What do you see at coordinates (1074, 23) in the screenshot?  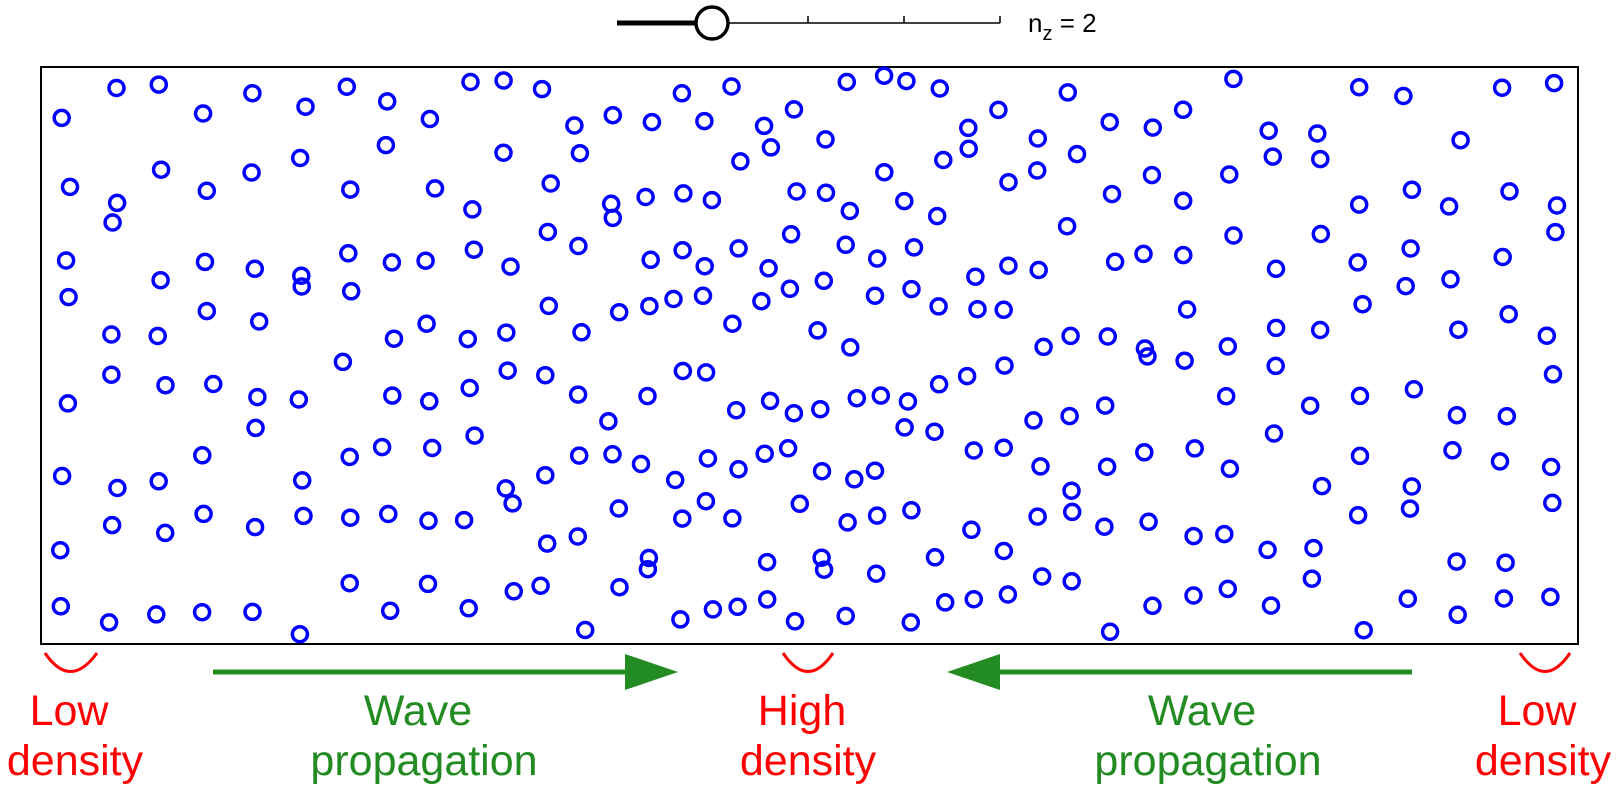 I see `slider-equals: = 2` at bounding box center [1074, 23].